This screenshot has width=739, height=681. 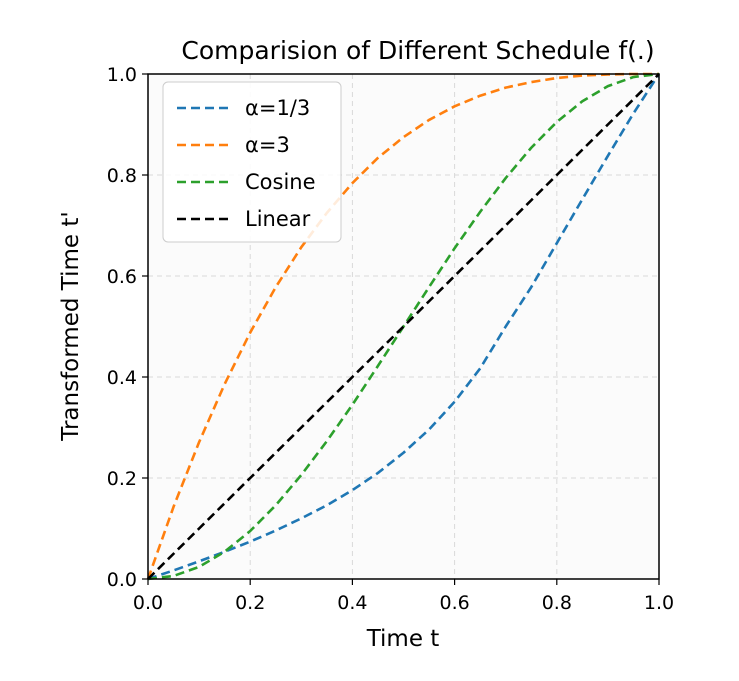 What do you see at coordinates (122, 277) in the screenshot?
I see `y-tick-label: 0.6` at bounding box center [122, 277].